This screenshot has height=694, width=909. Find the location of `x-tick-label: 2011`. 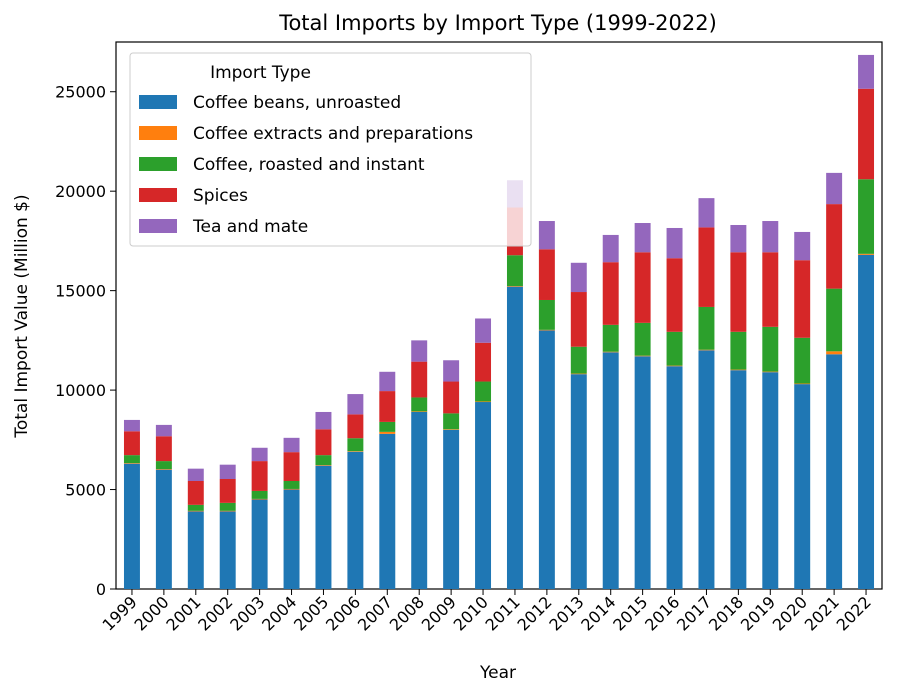

x-tick-label: 2011 is located at coordinates (503, 613).